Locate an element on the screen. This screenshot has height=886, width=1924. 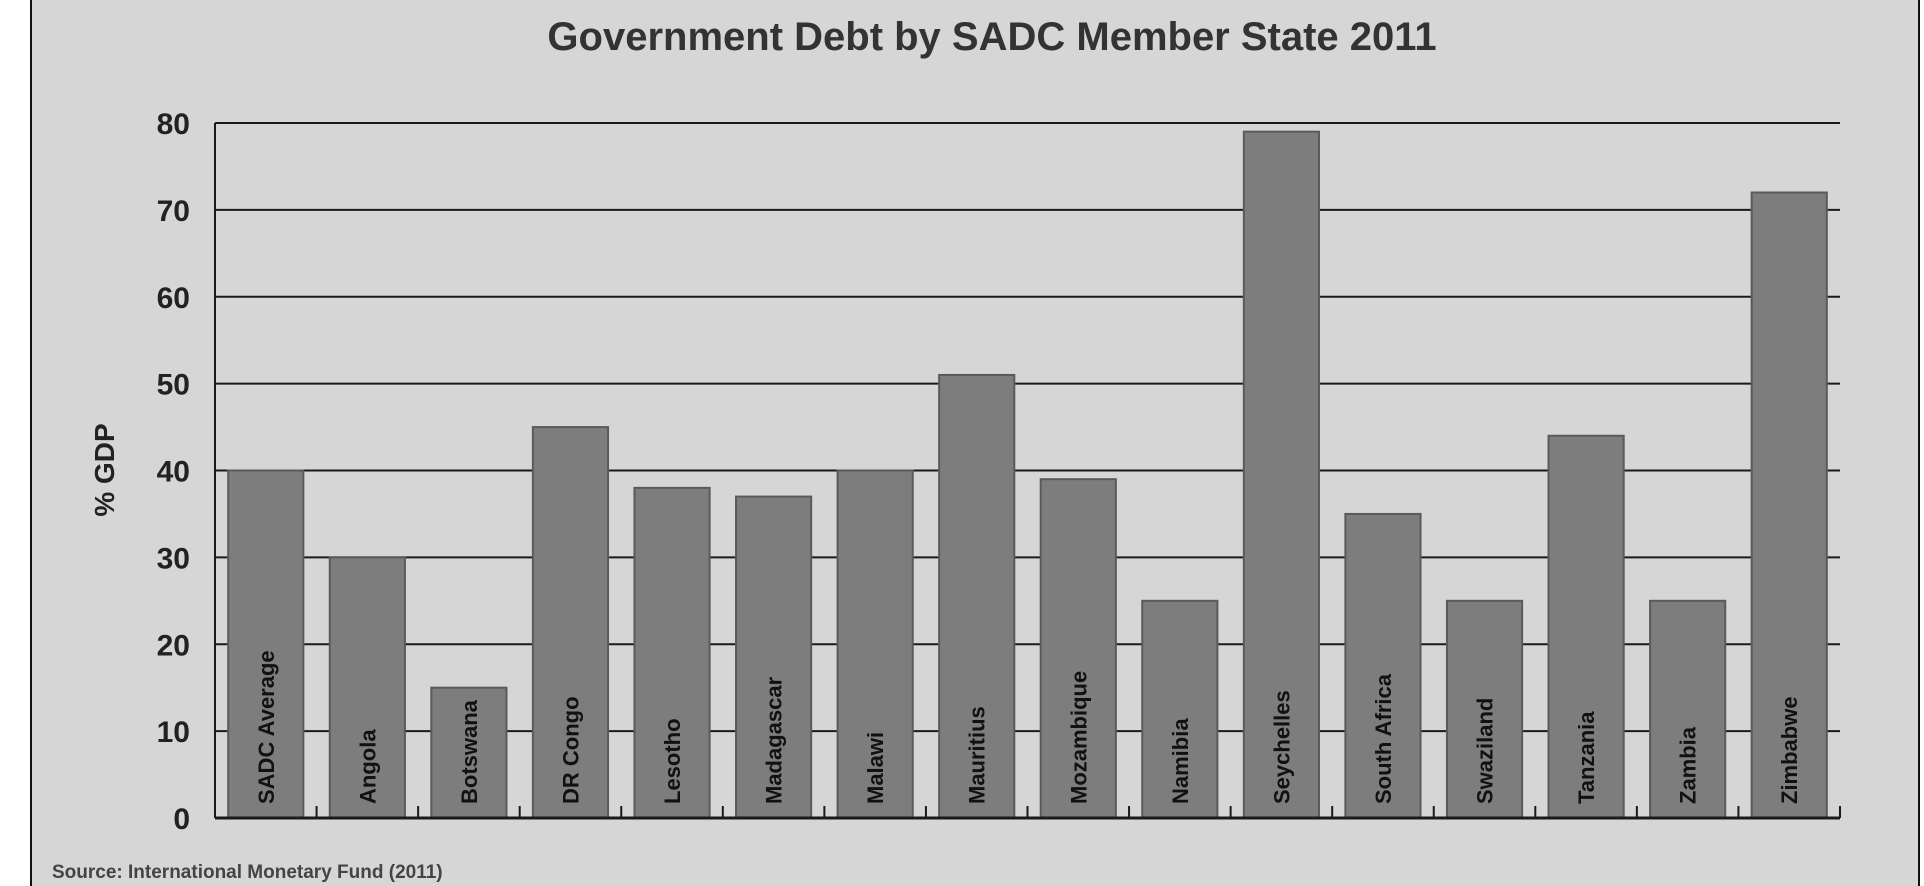
category-label: Mauritius is located at coordinates (977, 755).